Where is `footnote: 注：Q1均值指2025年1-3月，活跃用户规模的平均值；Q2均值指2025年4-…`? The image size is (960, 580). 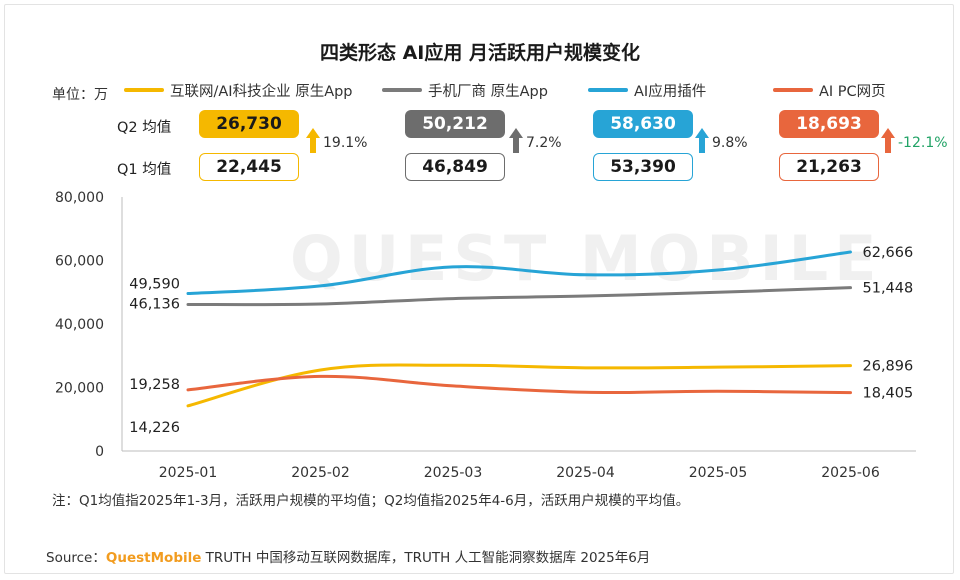 footnote: 注：Q1均值指2025年1-3月，活跃用户规模的平均值；Q2均值指2025年4-… is located at coordinates (371, 501).